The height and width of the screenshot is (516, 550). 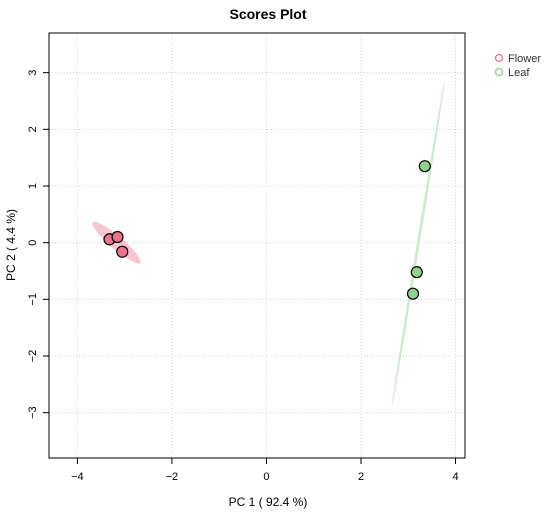 What do you see at coordinates (33, 412) in the screenshot?
I see `y-tick-label: −3` at bounding box center [33, 412].